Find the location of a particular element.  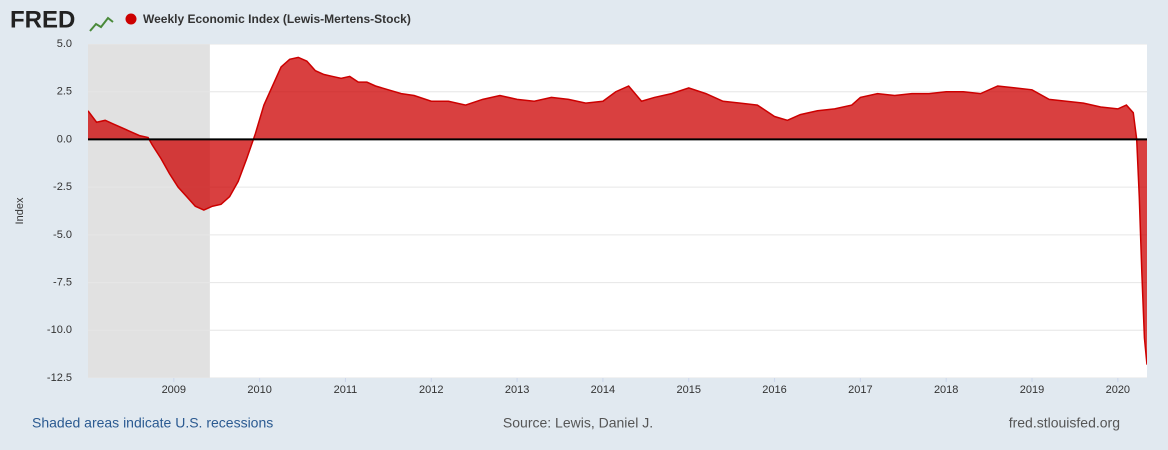

x-tick-label: 2018 is located at coordinates (946, 390).